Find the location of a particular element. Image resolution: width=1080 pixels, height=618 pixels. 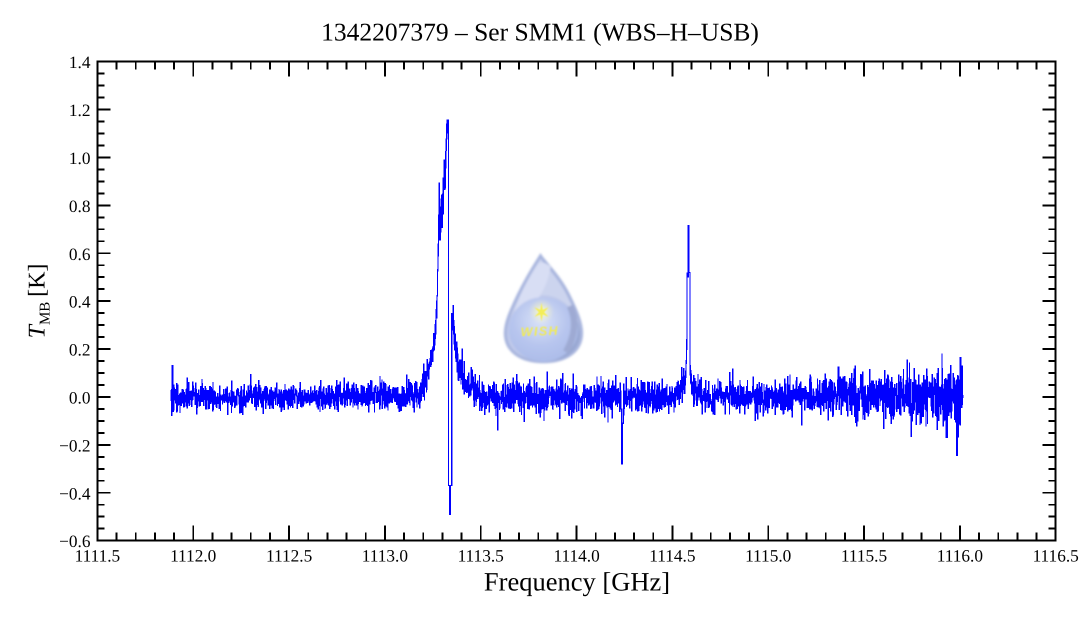

svg-text: Frequency [GHz] is located at coordinates (577, 582).